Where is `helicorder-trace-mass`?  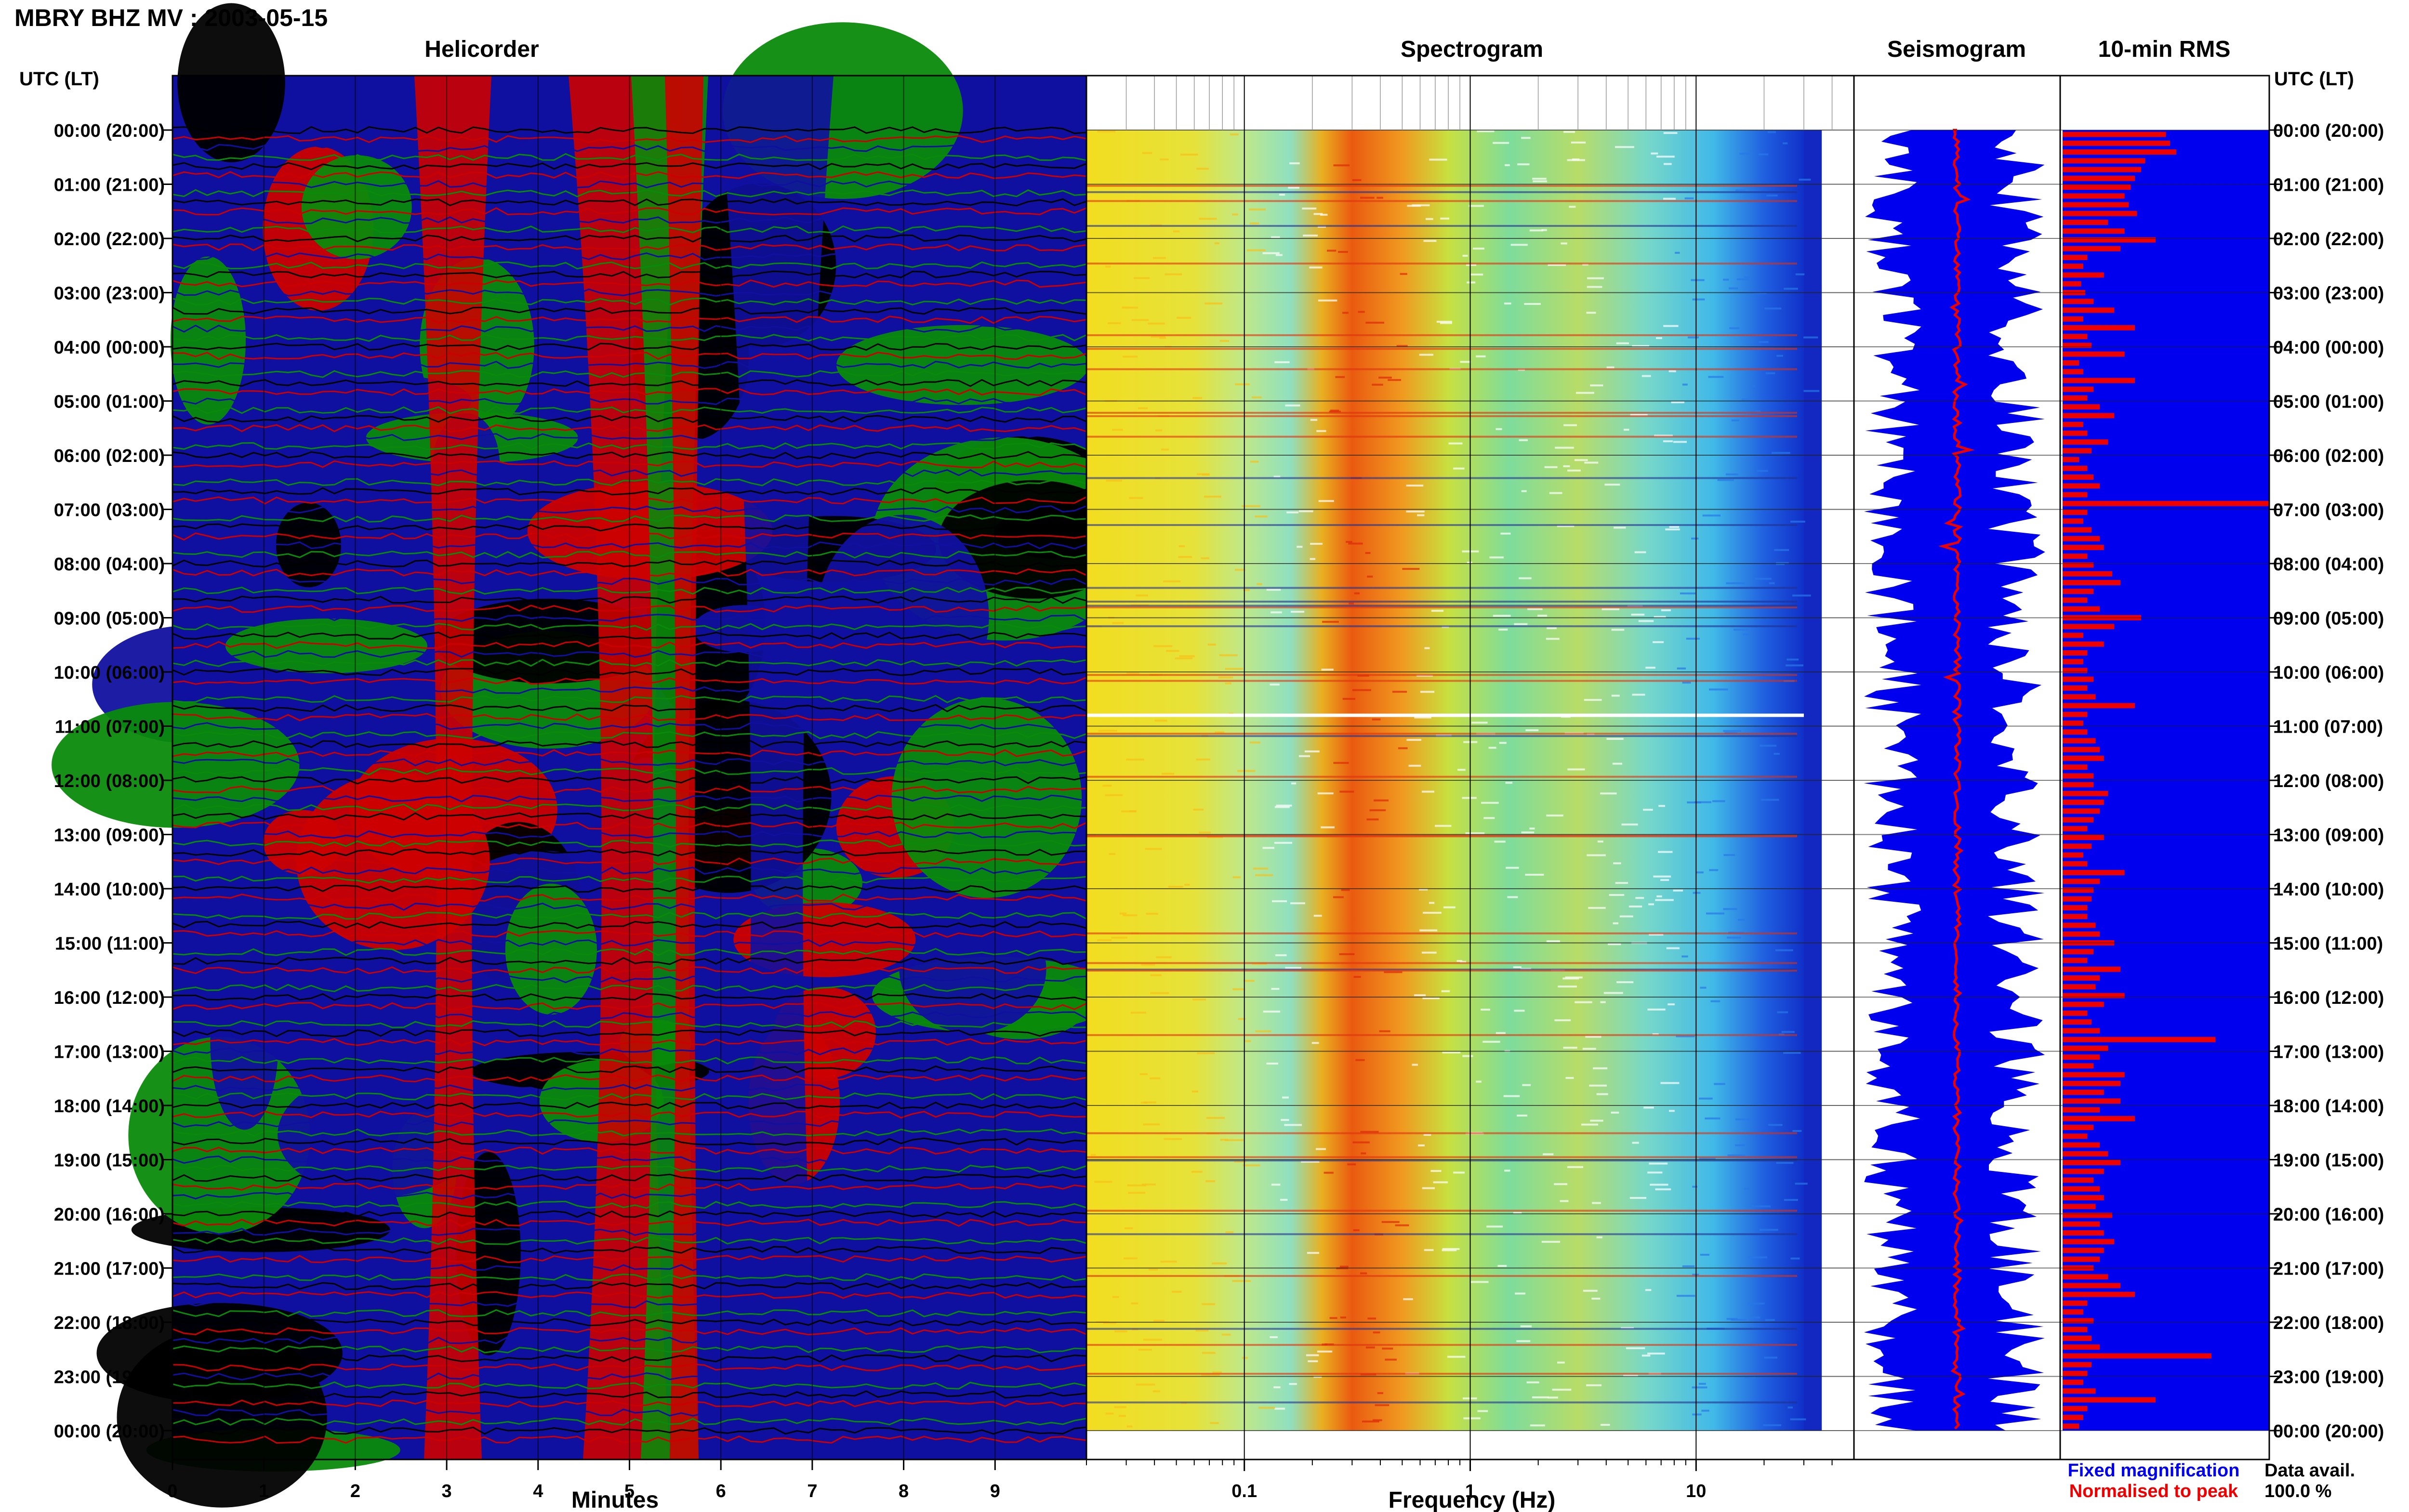
helicorder-trace-mass is located at coordinates (382, 400).